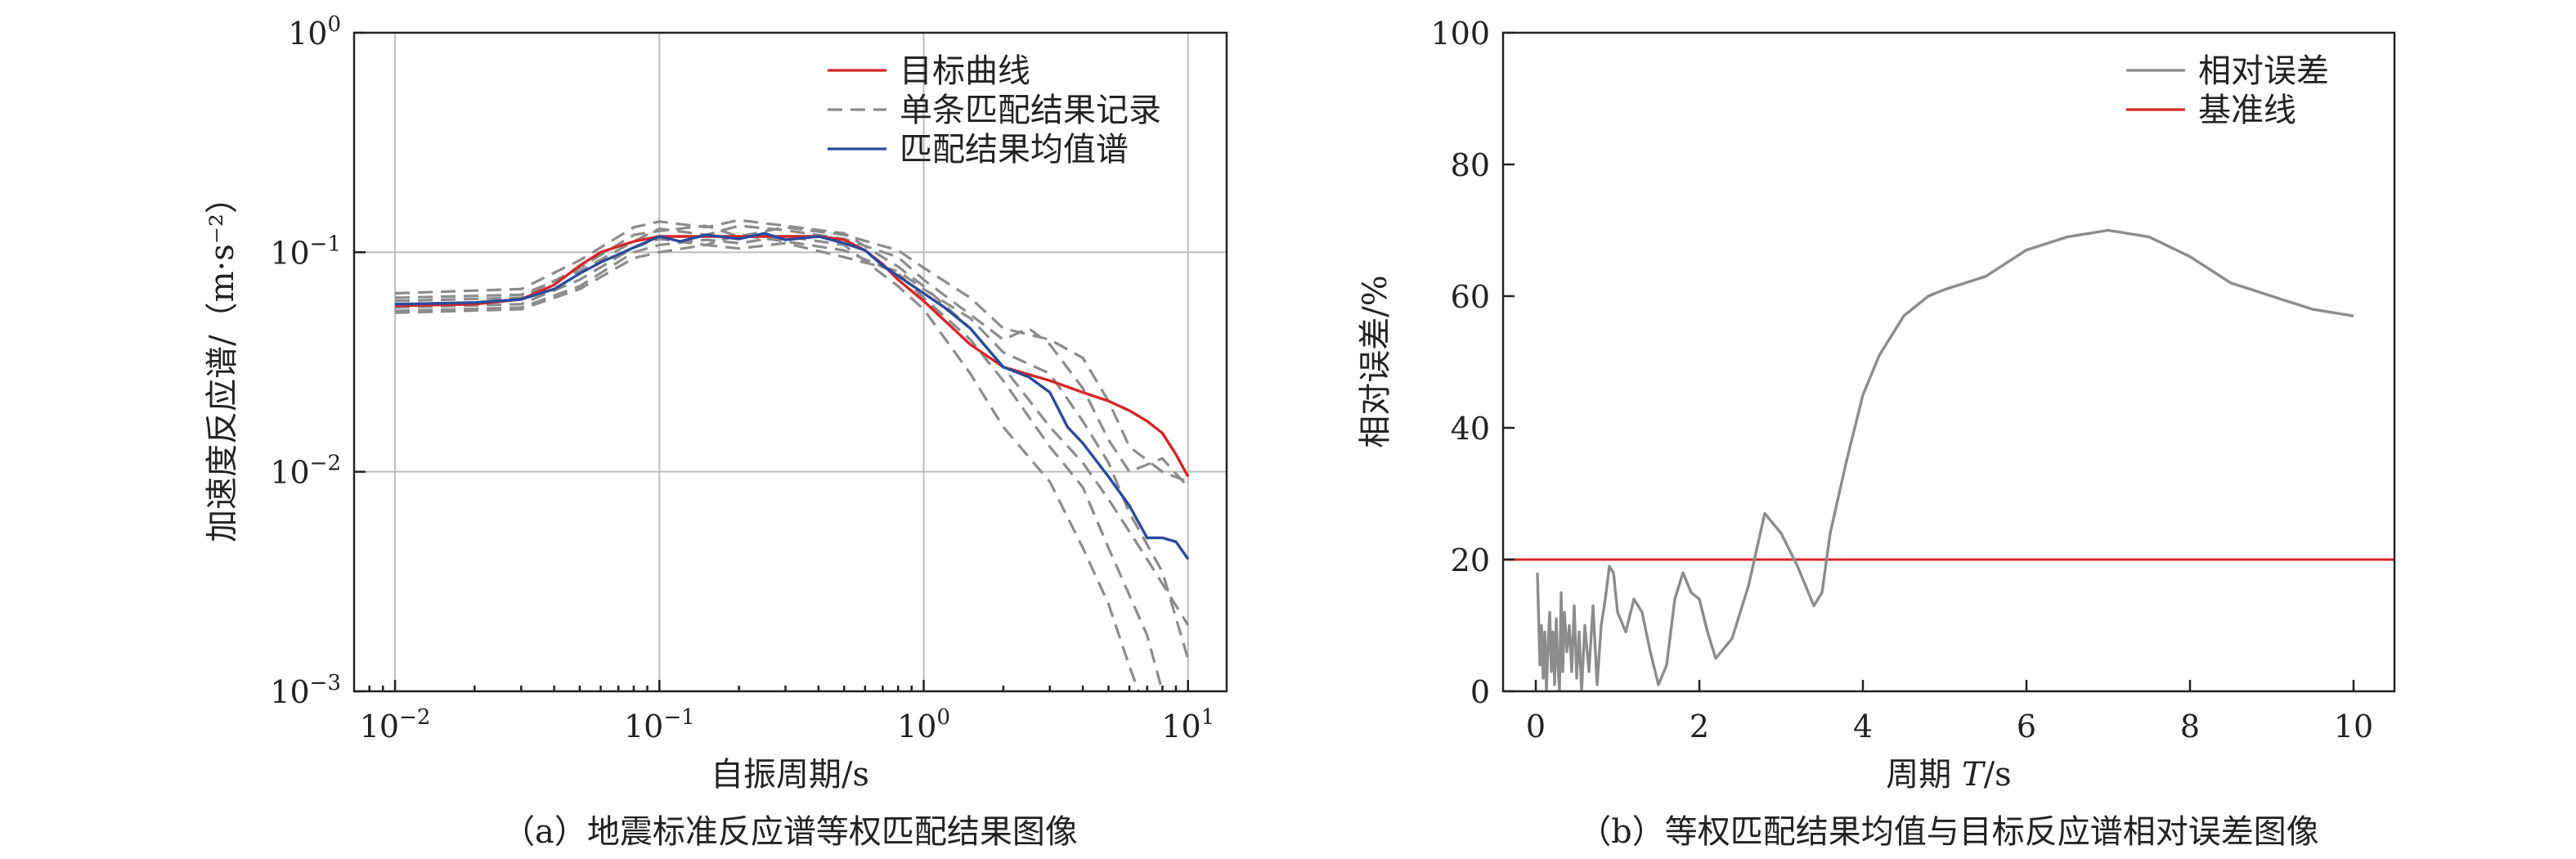  I want to click on panel-b-y-tick-label: 100, so click(1460, 34).